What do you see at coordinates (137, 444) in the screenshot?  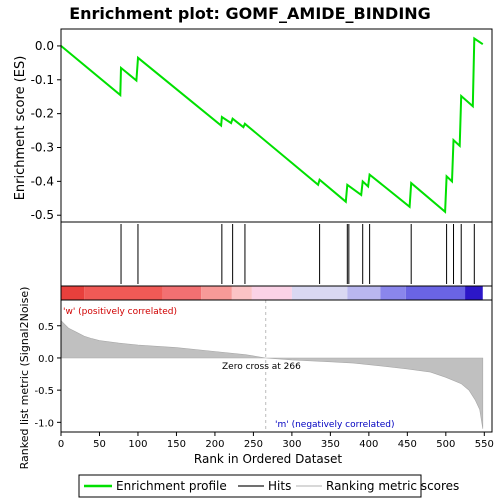 I see `x-tick-label: 100` at bounding box center [137, 444].